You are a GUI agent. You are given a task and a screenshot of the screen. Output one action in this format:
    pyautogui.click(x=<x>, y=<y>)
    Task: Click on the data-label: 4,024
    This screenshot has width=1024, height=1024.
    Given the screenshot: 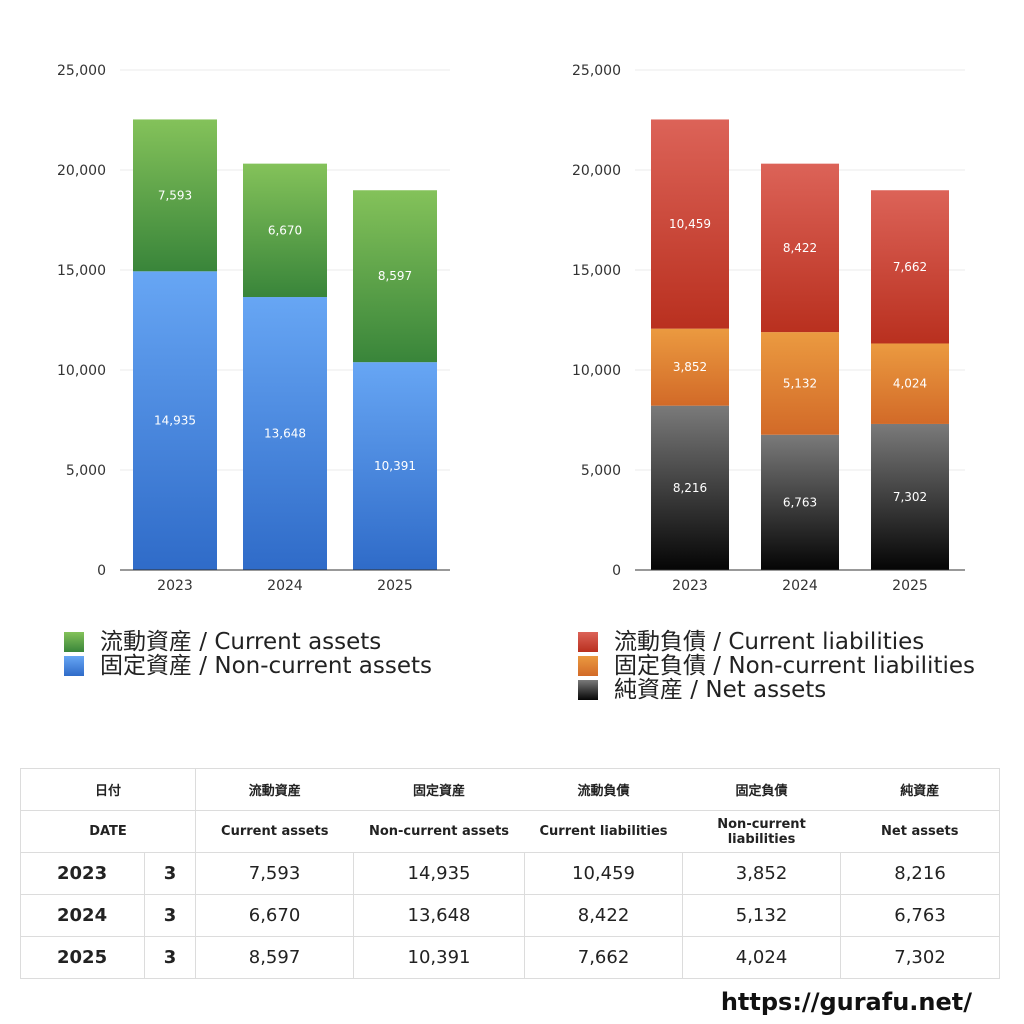 What is the action you would take?
    pyautogui.click(x=910, y=384)
    